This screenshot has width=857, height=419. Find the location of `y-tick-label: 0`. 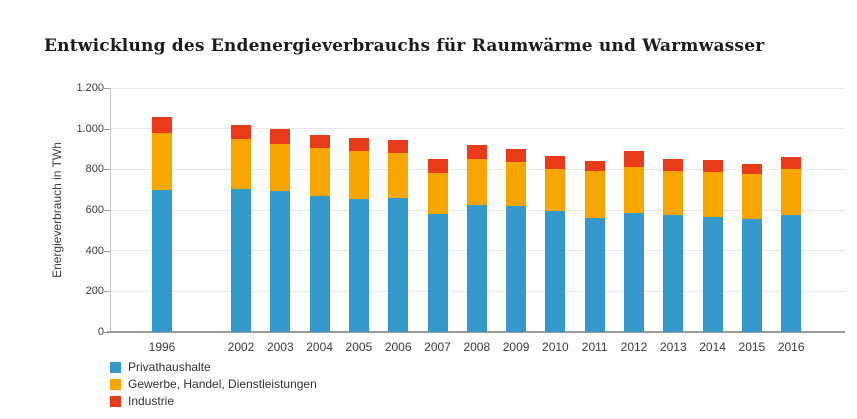

y-tick-label: 0 is located at coordinates (100, 332).